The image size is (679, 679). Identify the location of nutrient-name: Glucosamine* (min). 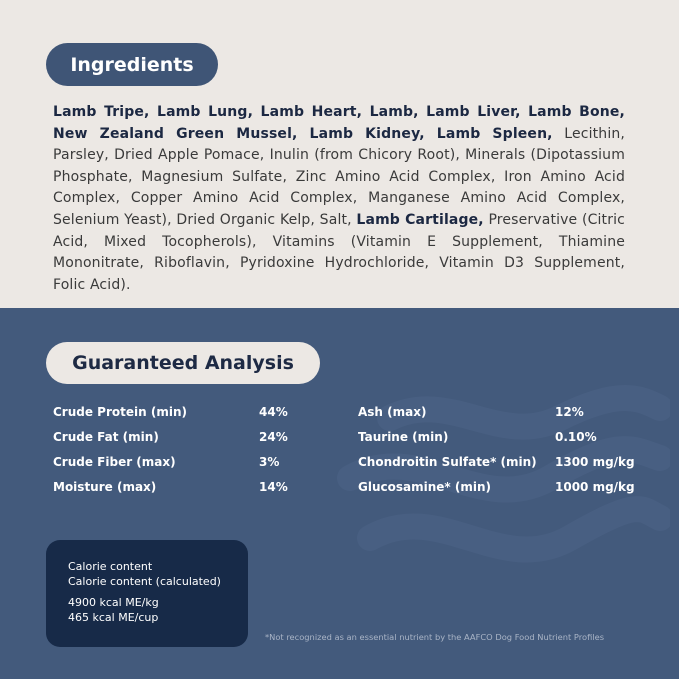
(424, 487).